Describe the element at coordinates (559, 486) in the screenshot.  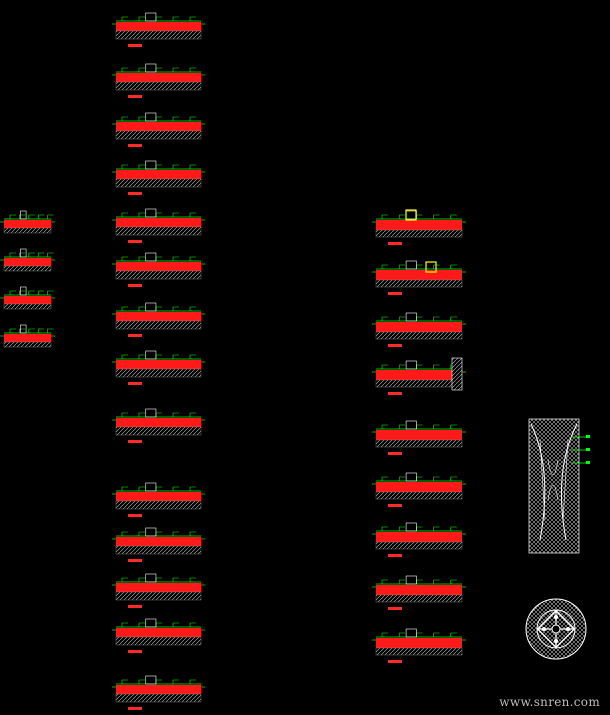
I see `paving-plan-detail` at that location.